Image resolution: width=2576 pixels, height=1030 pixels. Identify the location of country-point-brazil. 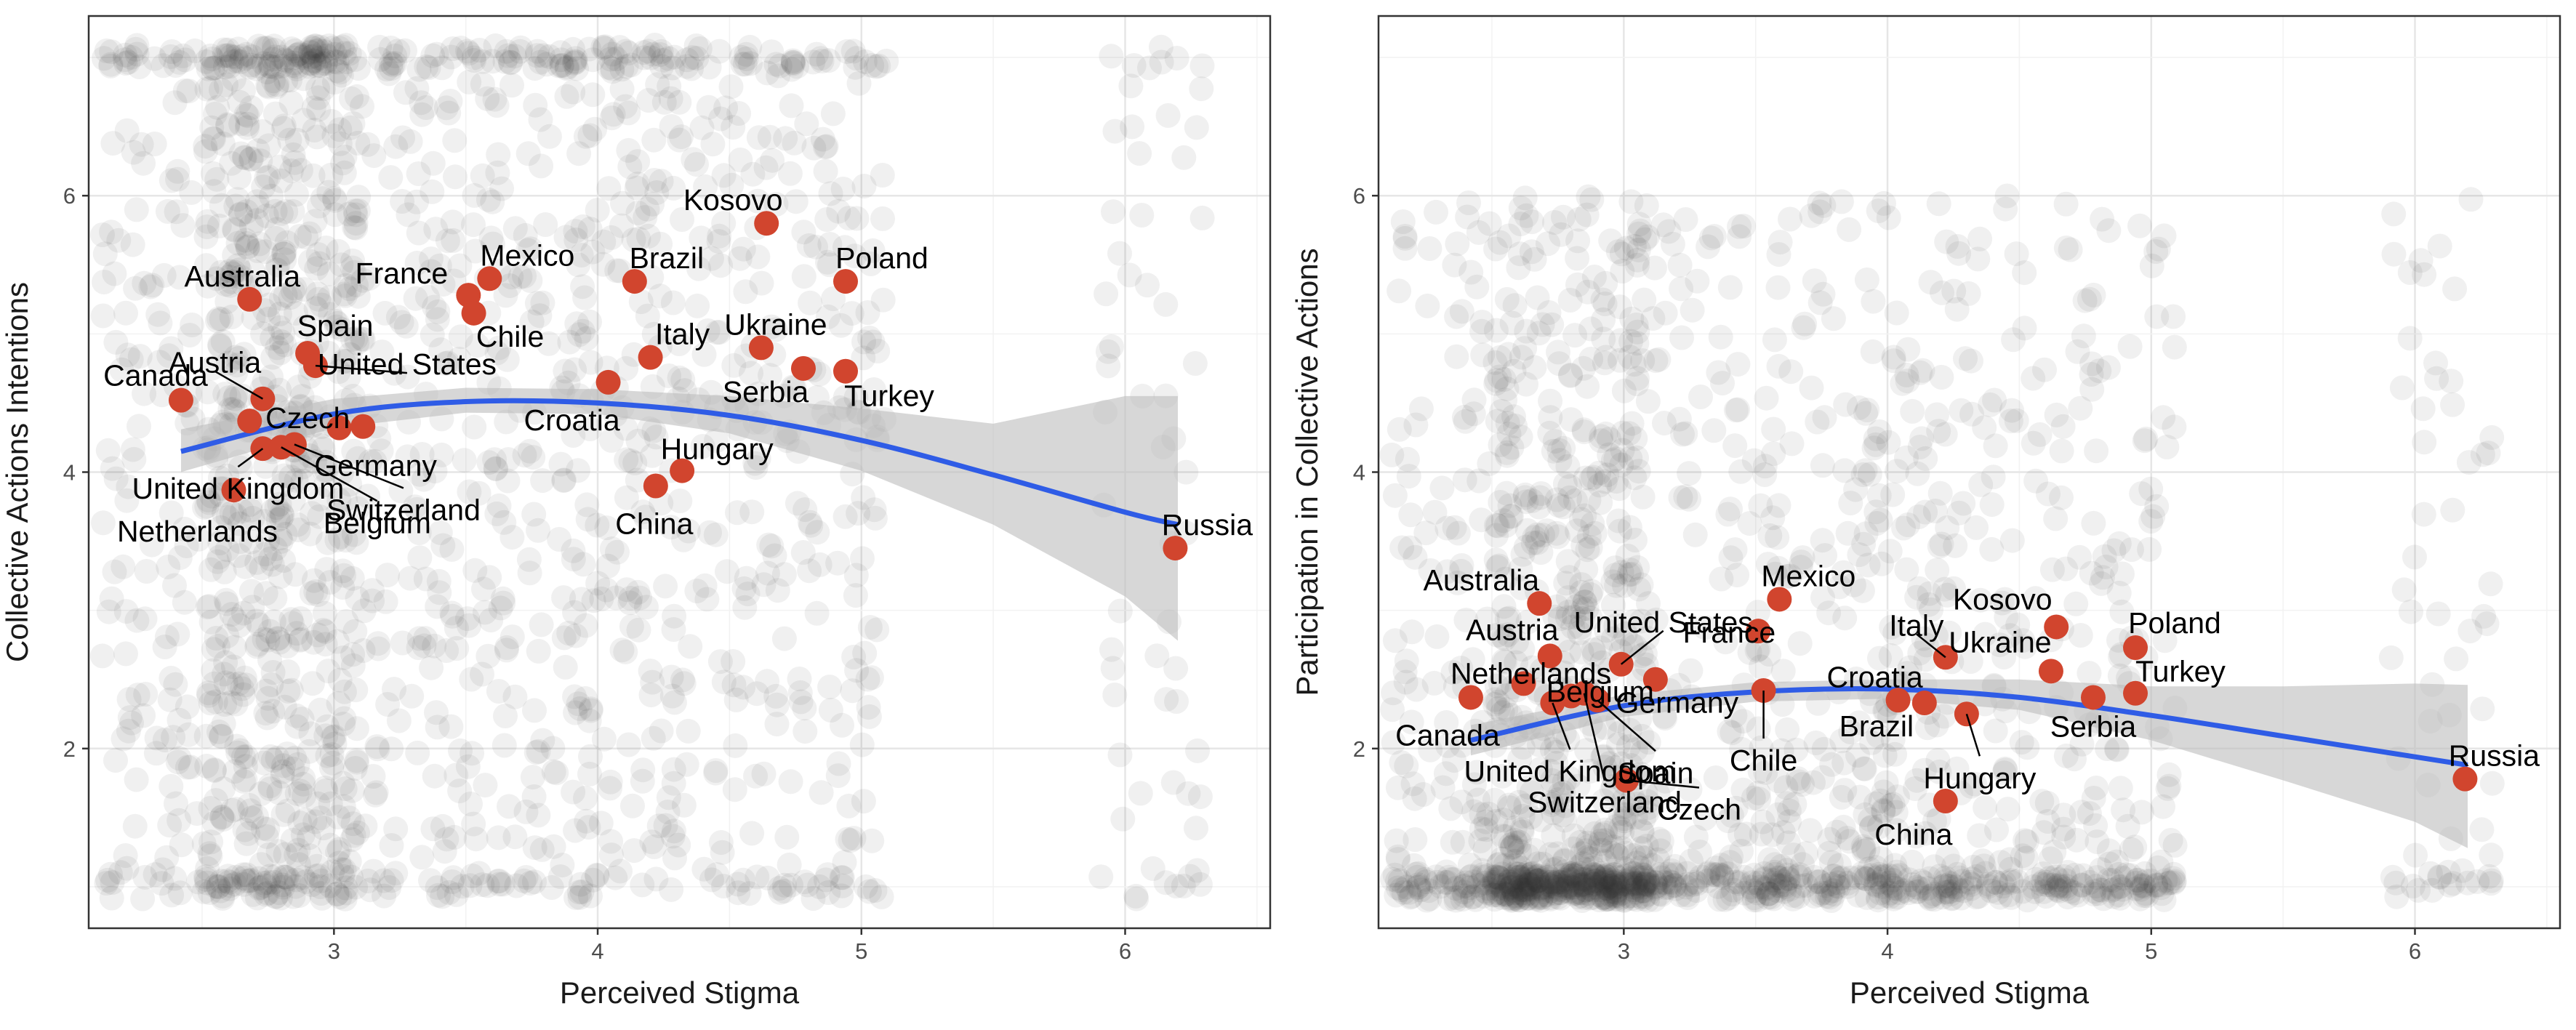
(1924, 703).